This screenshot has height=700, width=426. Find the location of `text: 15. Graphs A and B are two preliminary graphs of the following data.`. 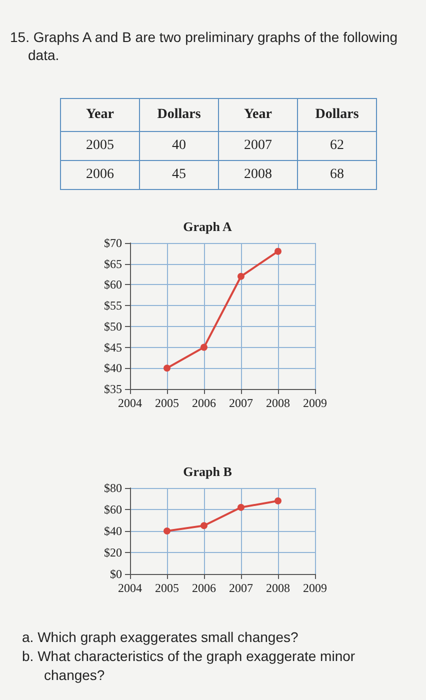

text: 15. Graphs A and B are two preliminary graphs of the following data. is located at coordinates (204, 46).